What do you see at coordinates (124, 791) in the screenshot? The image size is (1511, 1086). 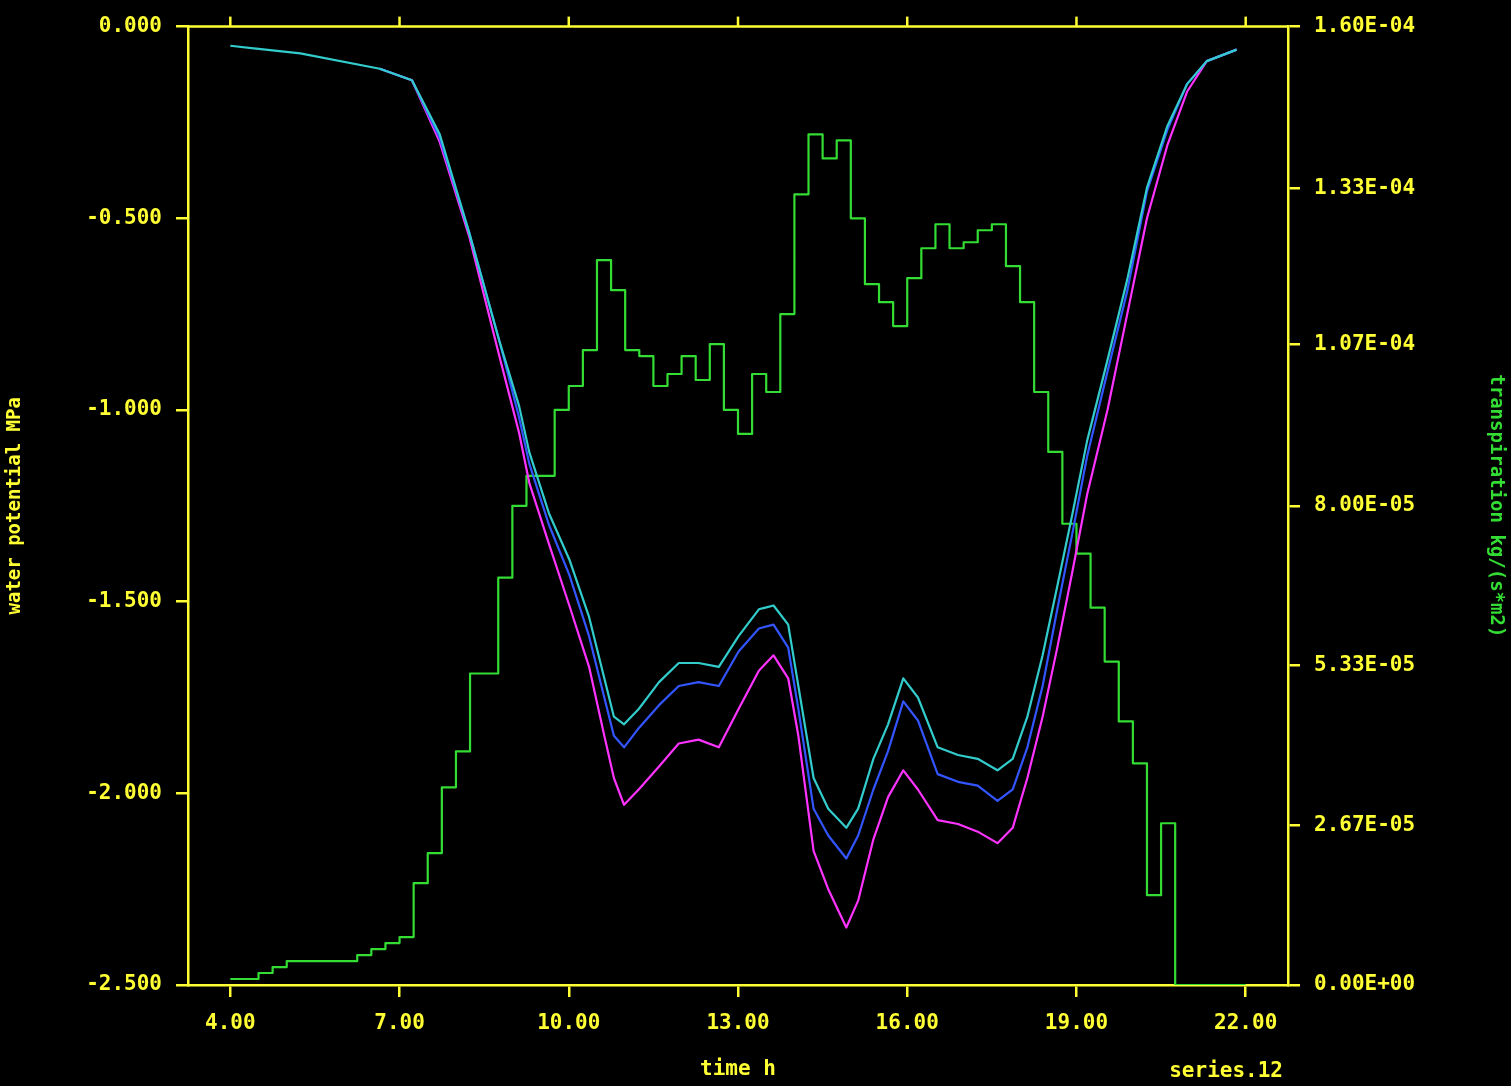 I see `y-tick-label: -2.000` at bounding box center [124, 791].